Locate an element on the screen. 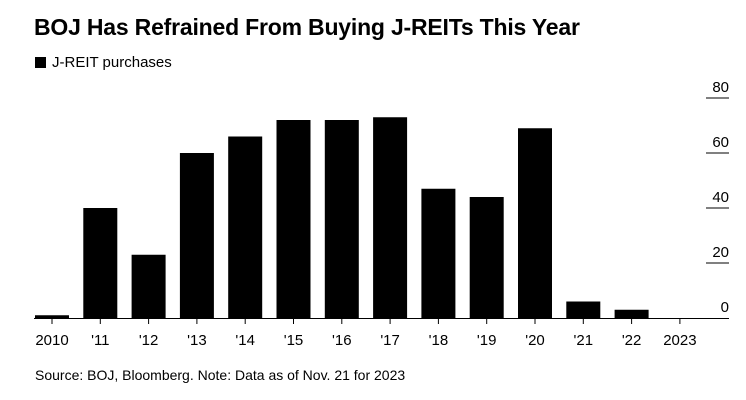 The height and width of the screenshot is (400, 746). y-tick-label: 80 is located at coordinates (720, 87).